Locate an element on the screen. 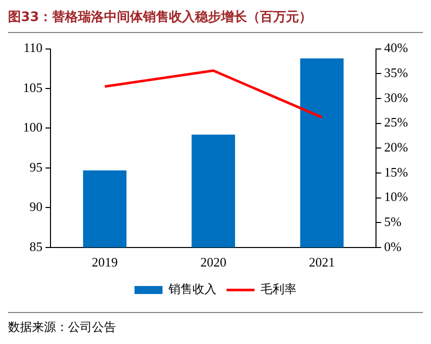 The width and height of the screenshot is (431, 344). source-note: 数据来源：公司公告 is located at coordinates (62, 327).